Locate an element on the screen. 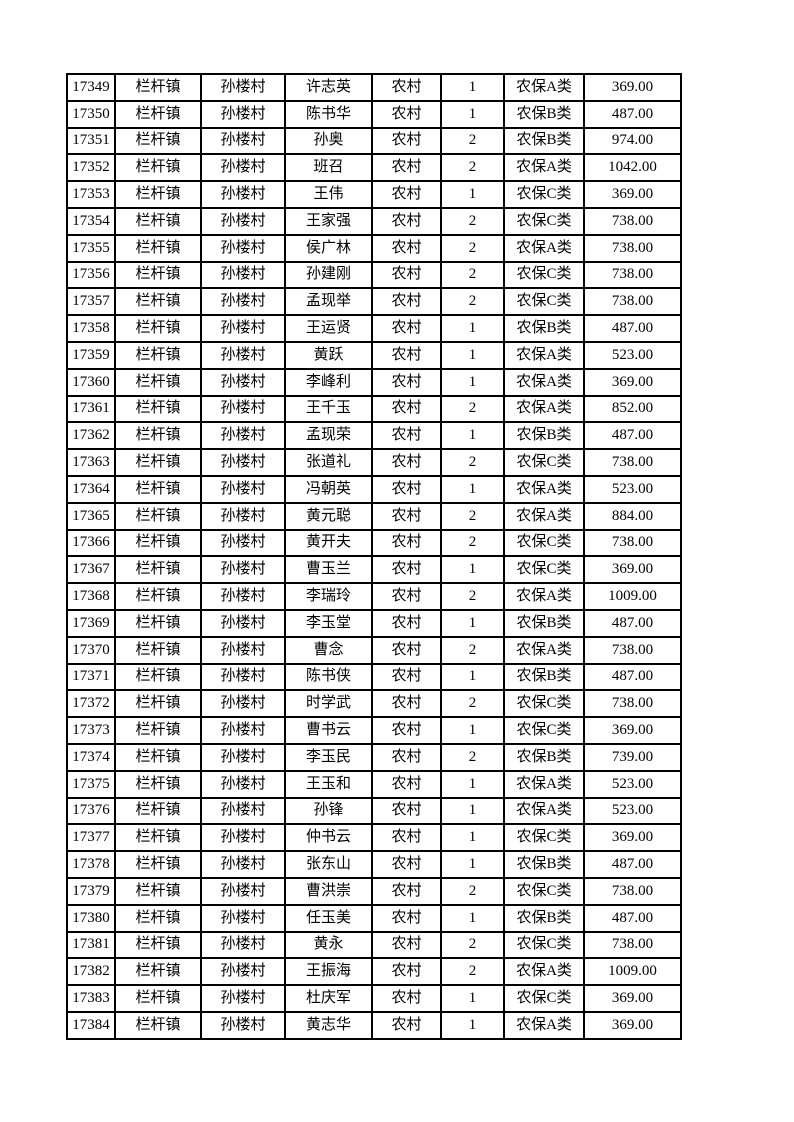 The width and height of the screenshot is (794, 1122). cell-id: 17360 is located at coordinates (91, 382).